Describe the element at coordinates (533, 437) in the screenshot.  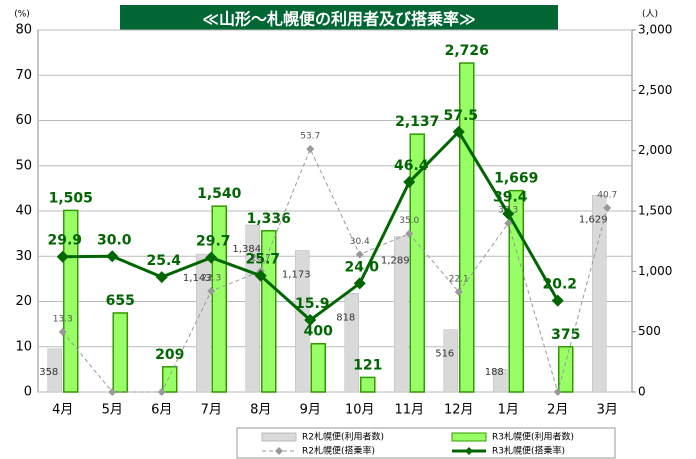
I see `legend-label: R3札幌便(利用者数)` at that location.